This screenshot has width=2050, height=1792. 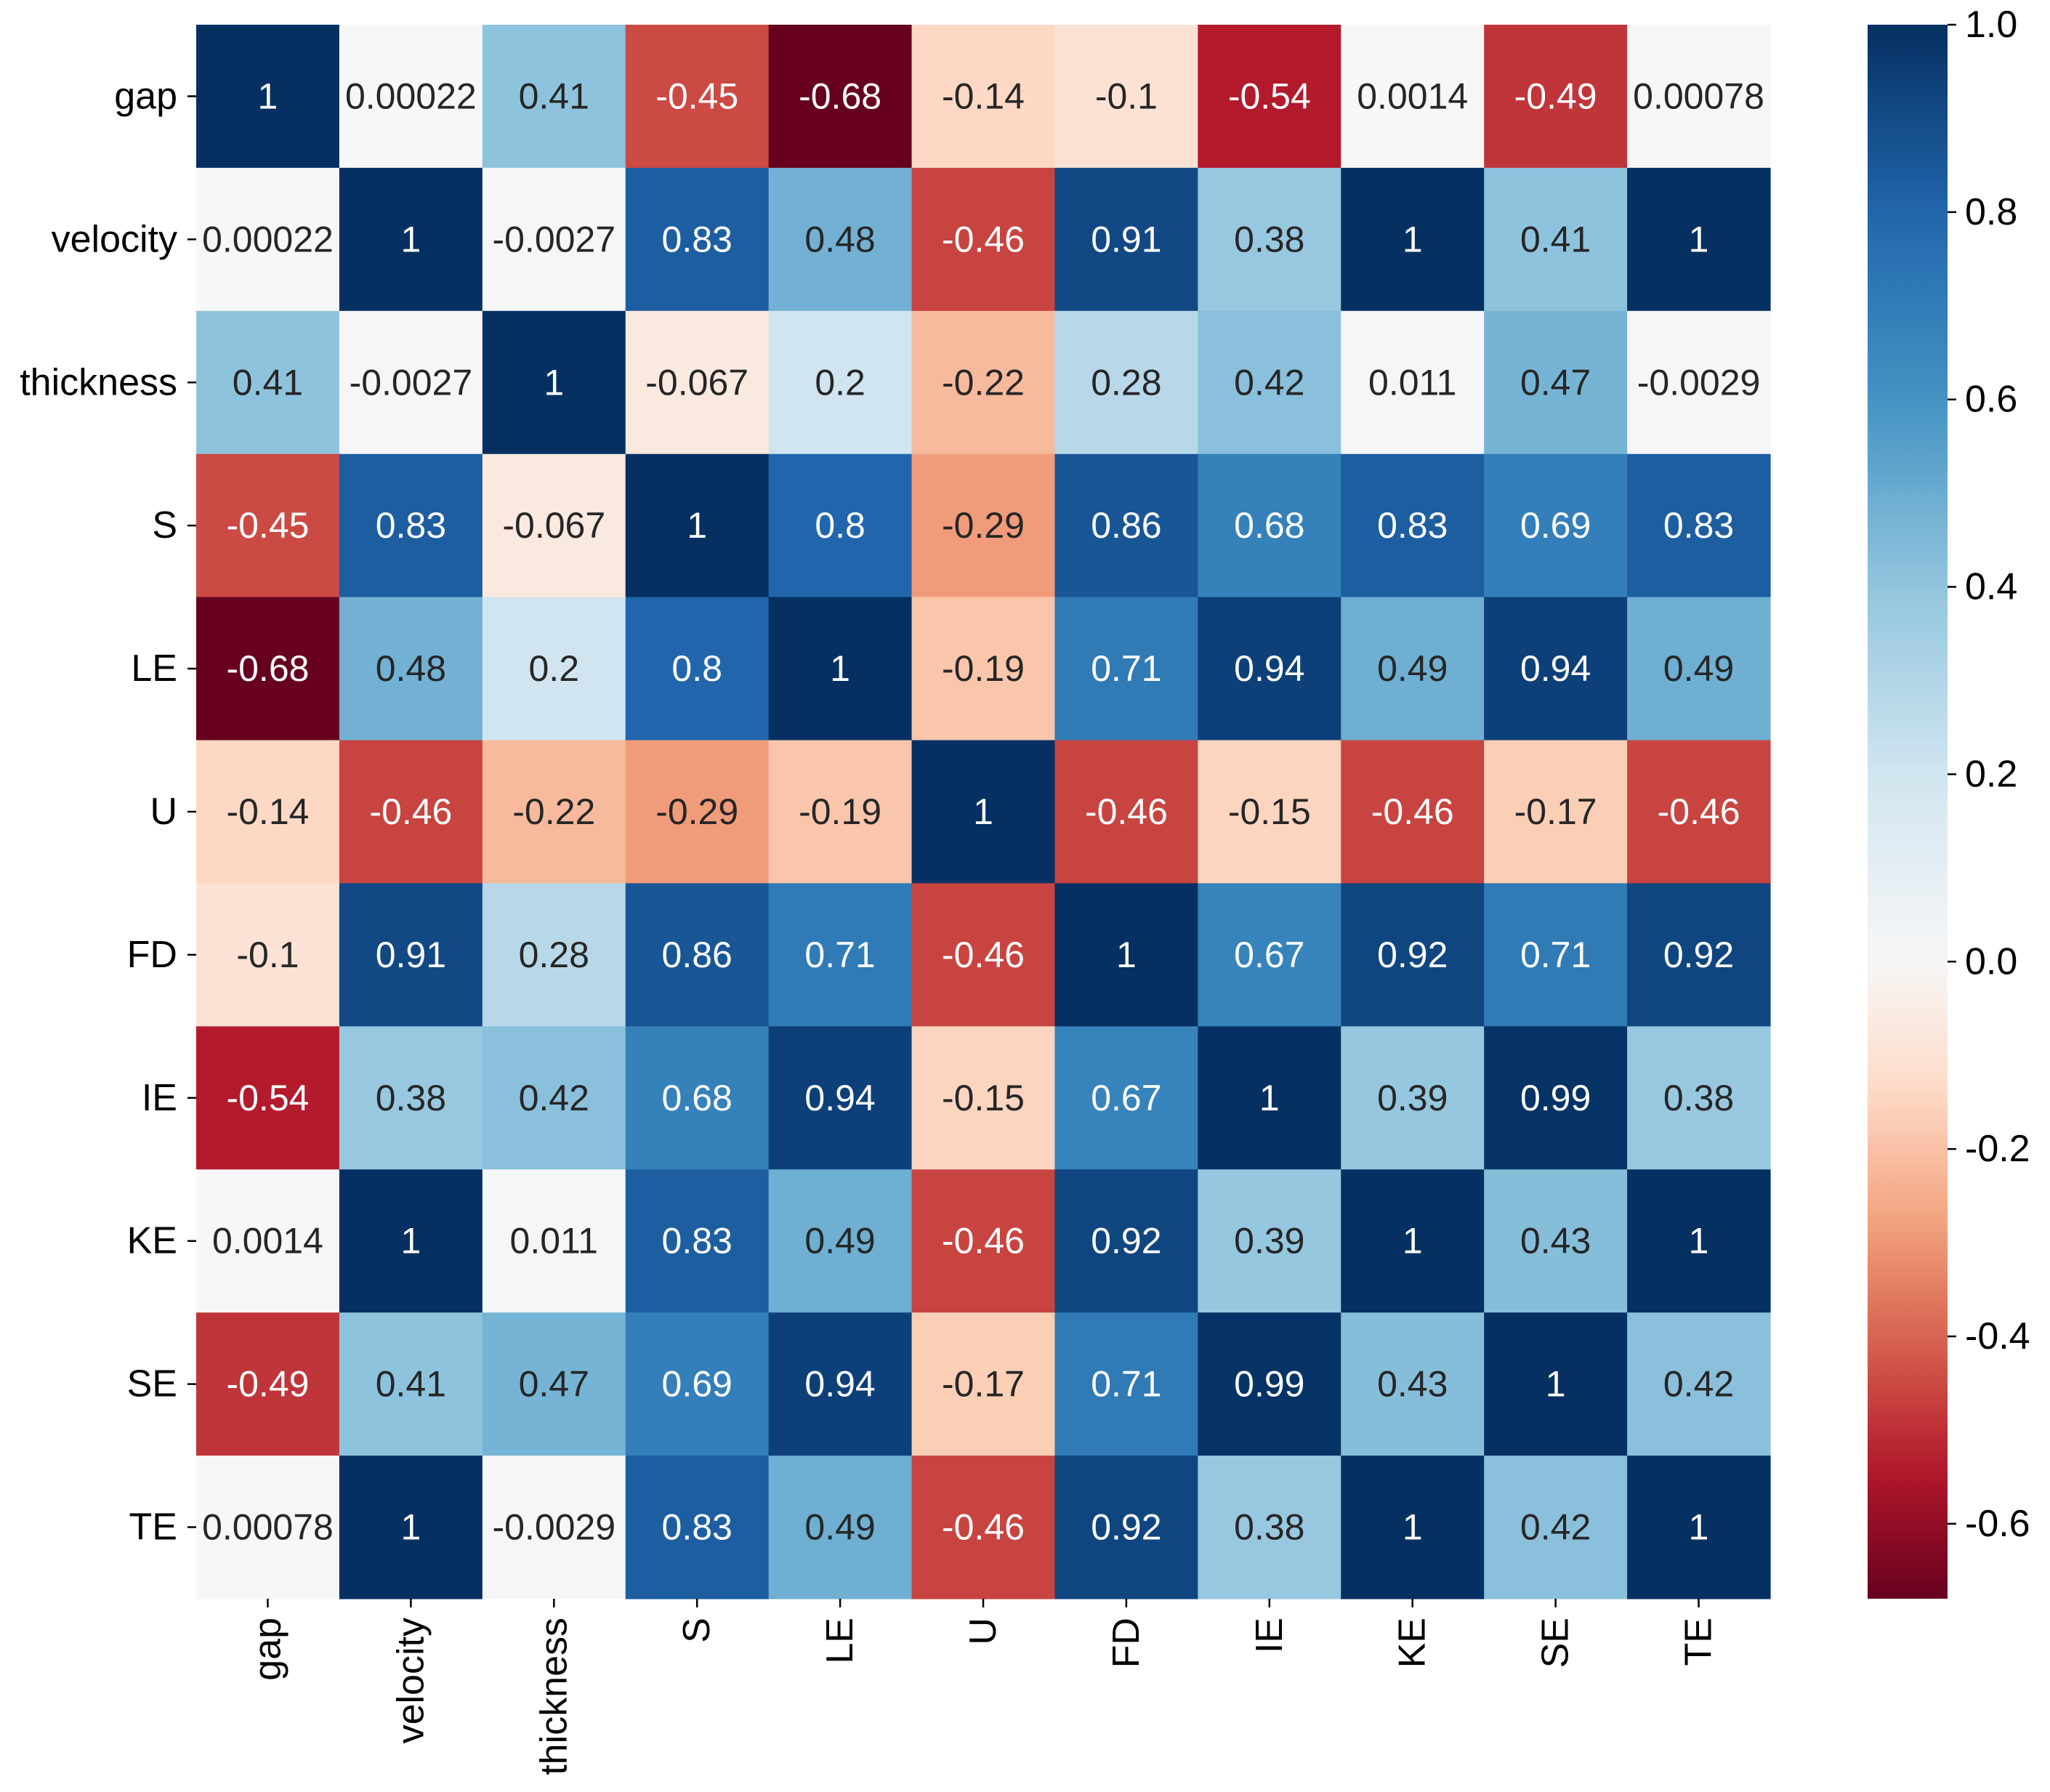 What do you see at coordinates (840, 1384) in the screenshot?
I see `heatmap-cell-SE-LE` at bounding box center [840, 1384].